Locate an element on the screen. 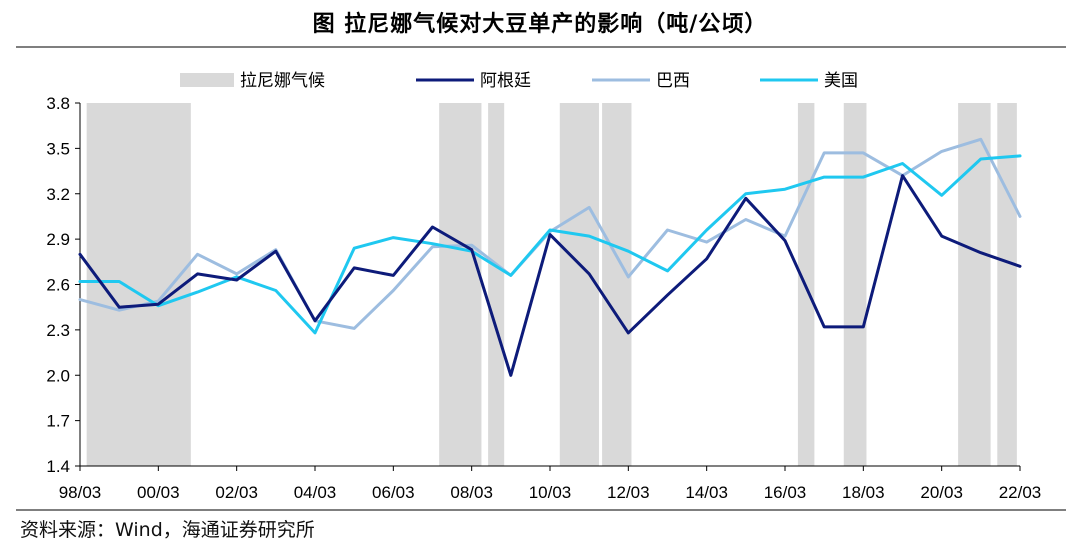 Image resolution: width=1080 pixels, height=550 pixels. y-tick-label: 2.9 is located at coordinates (58, 239).